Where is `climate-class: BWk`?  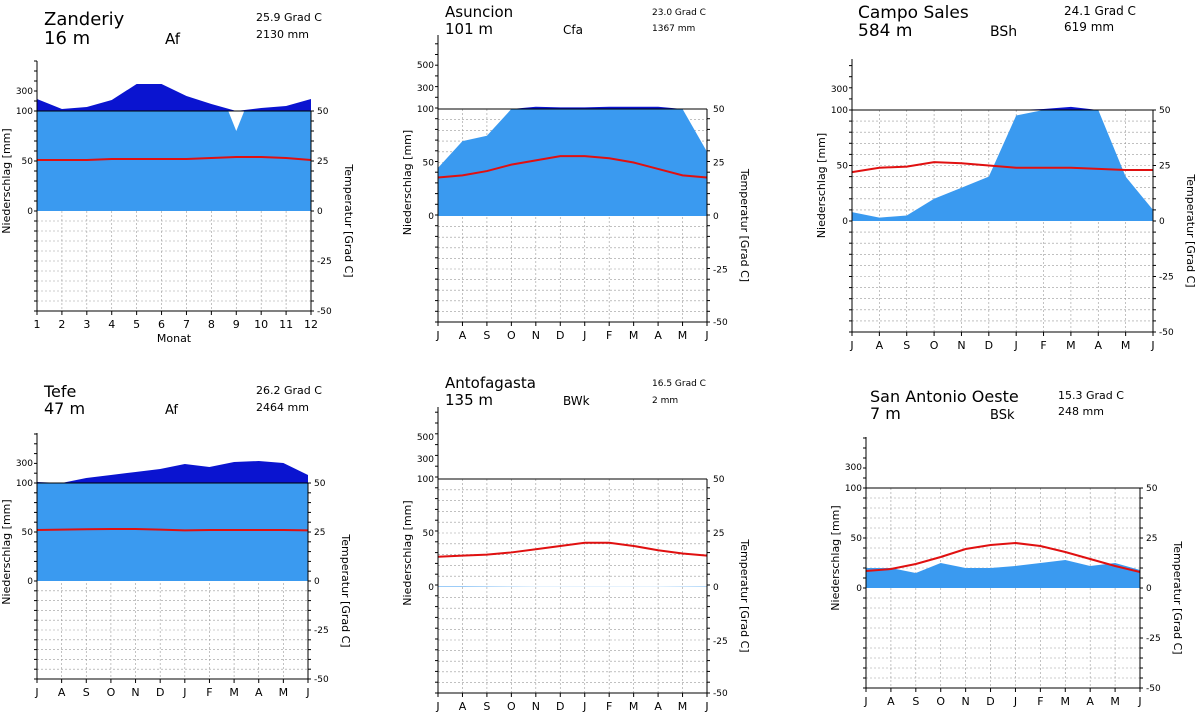 climate-class: BWk is located at coordinates (576, 401).